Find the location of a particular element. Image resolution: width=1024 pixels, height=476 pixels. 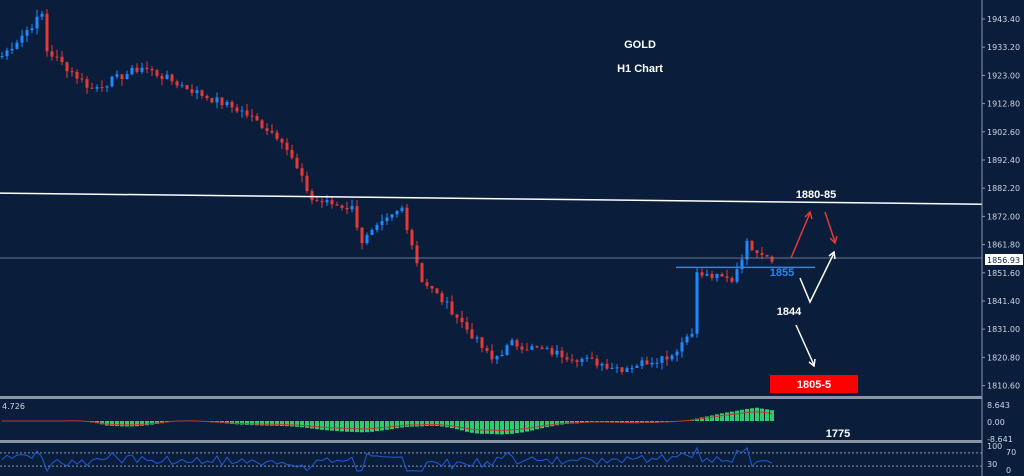

rsi-tick-label: 70 is located at coordinates (1011, 452).